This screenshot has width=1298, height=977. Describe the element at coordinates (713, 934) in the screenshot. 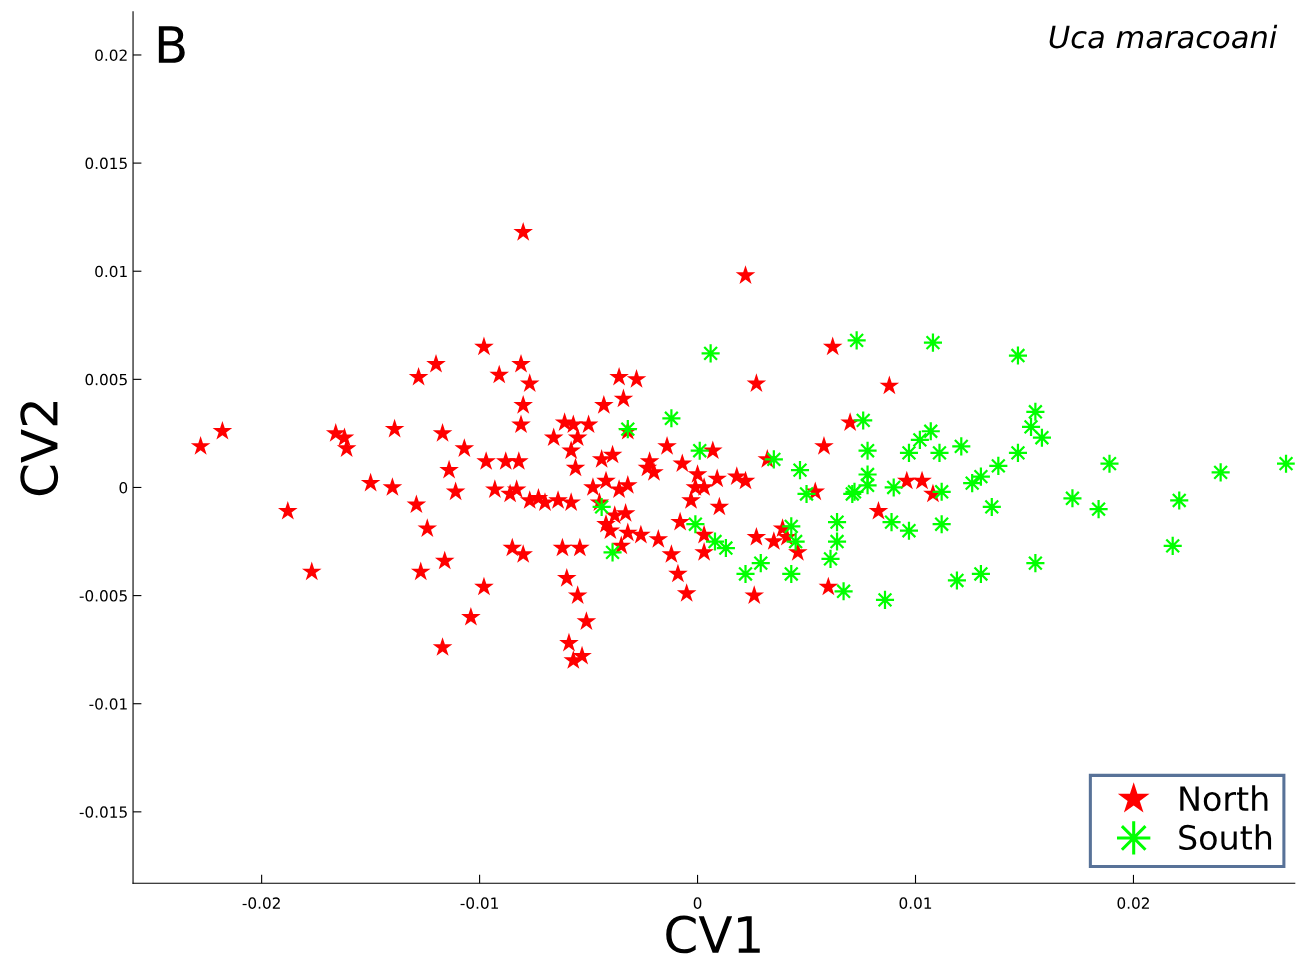

I see `x-axis-title: CV1` at that location.